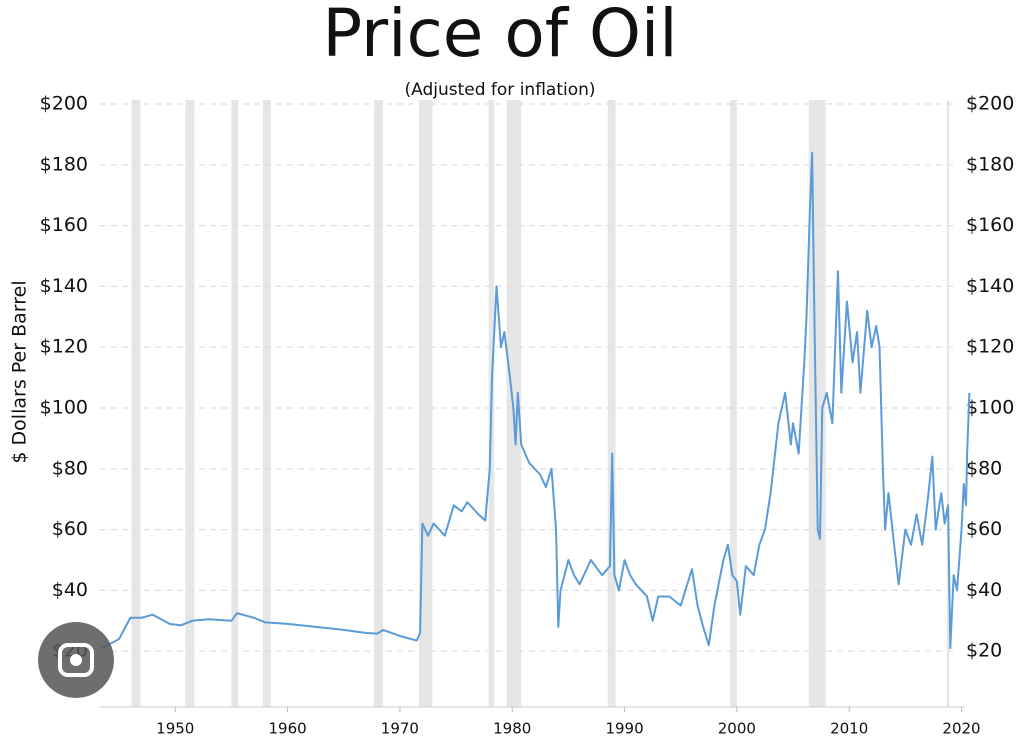 The image size is (1024, 745). I want to click on lens-icon, so click(76, 660).